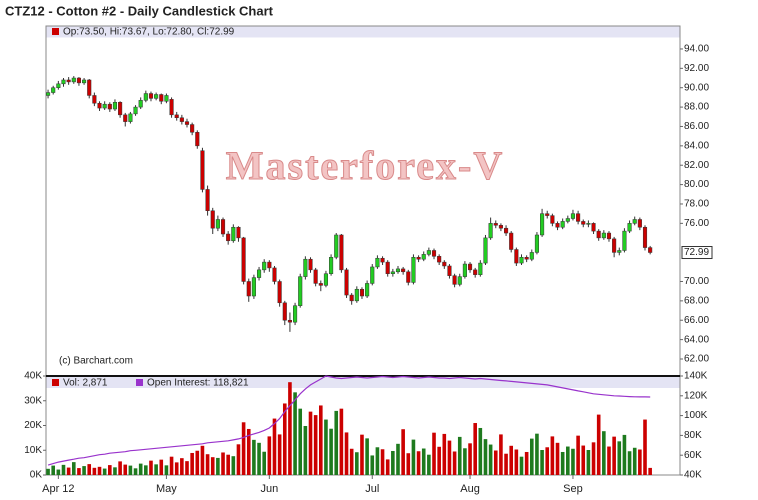 The image size is (758, 500). Describe the element at coordinates (696, 184) in the screenshot. I see `y-tick-label: 80.00` at that location.